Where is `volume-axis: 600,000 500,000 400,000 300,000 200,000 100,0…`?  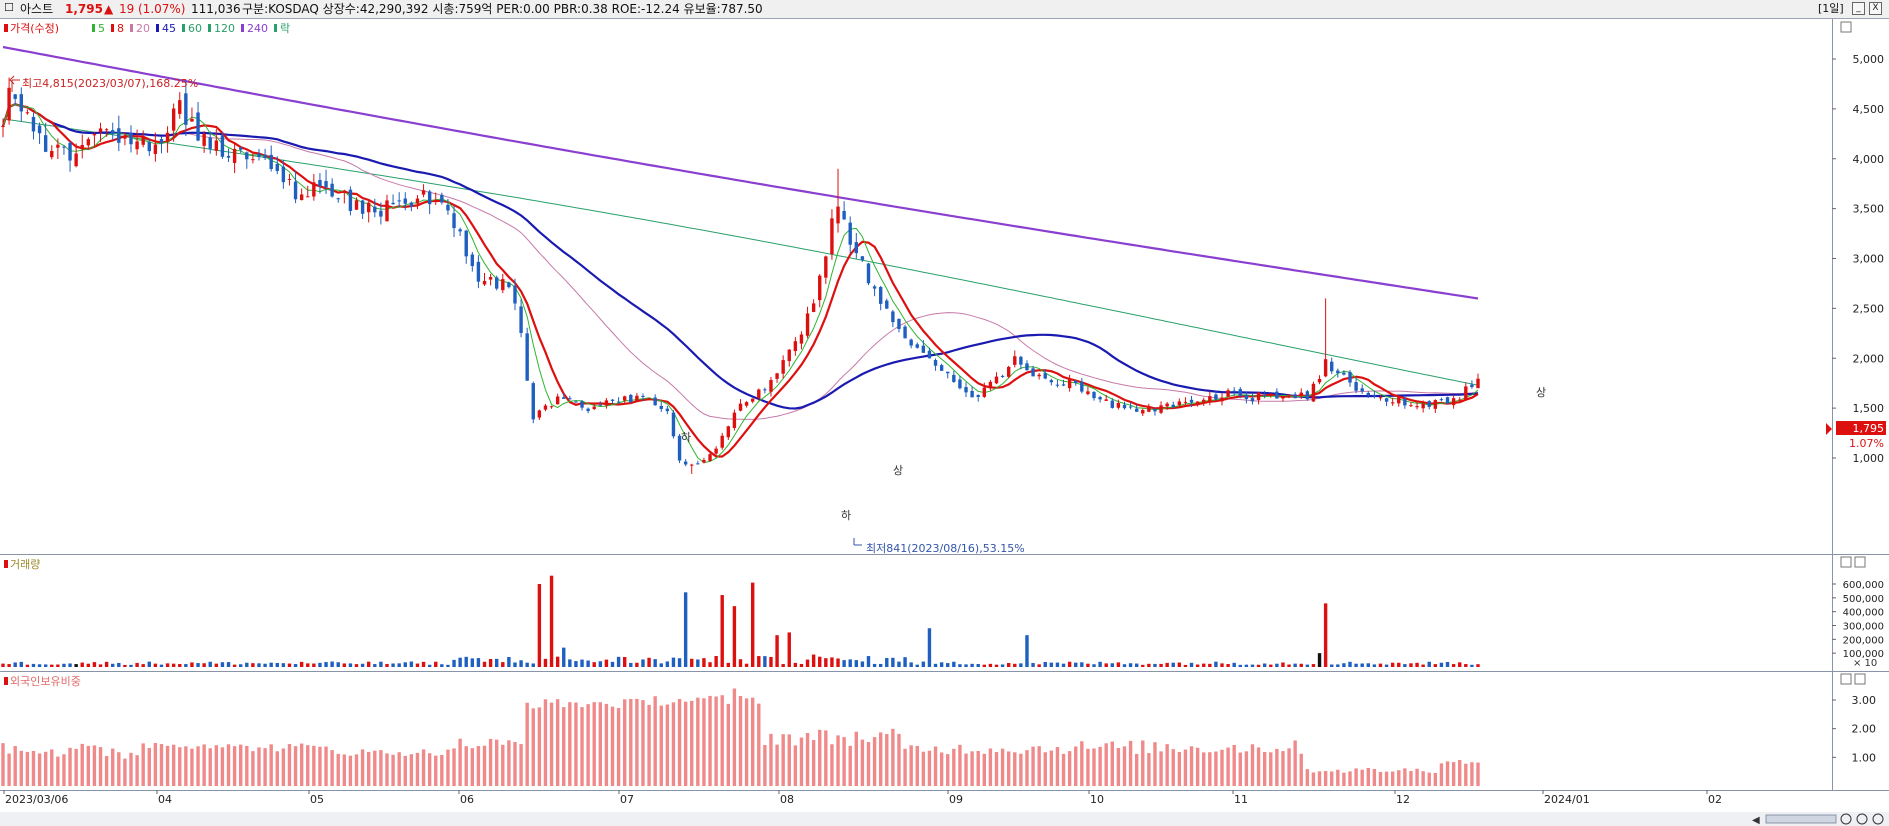 volume-axis: 600,000 500,000 400,000 300,000 200,000 100,0… is located at coordinates (1858, 620).